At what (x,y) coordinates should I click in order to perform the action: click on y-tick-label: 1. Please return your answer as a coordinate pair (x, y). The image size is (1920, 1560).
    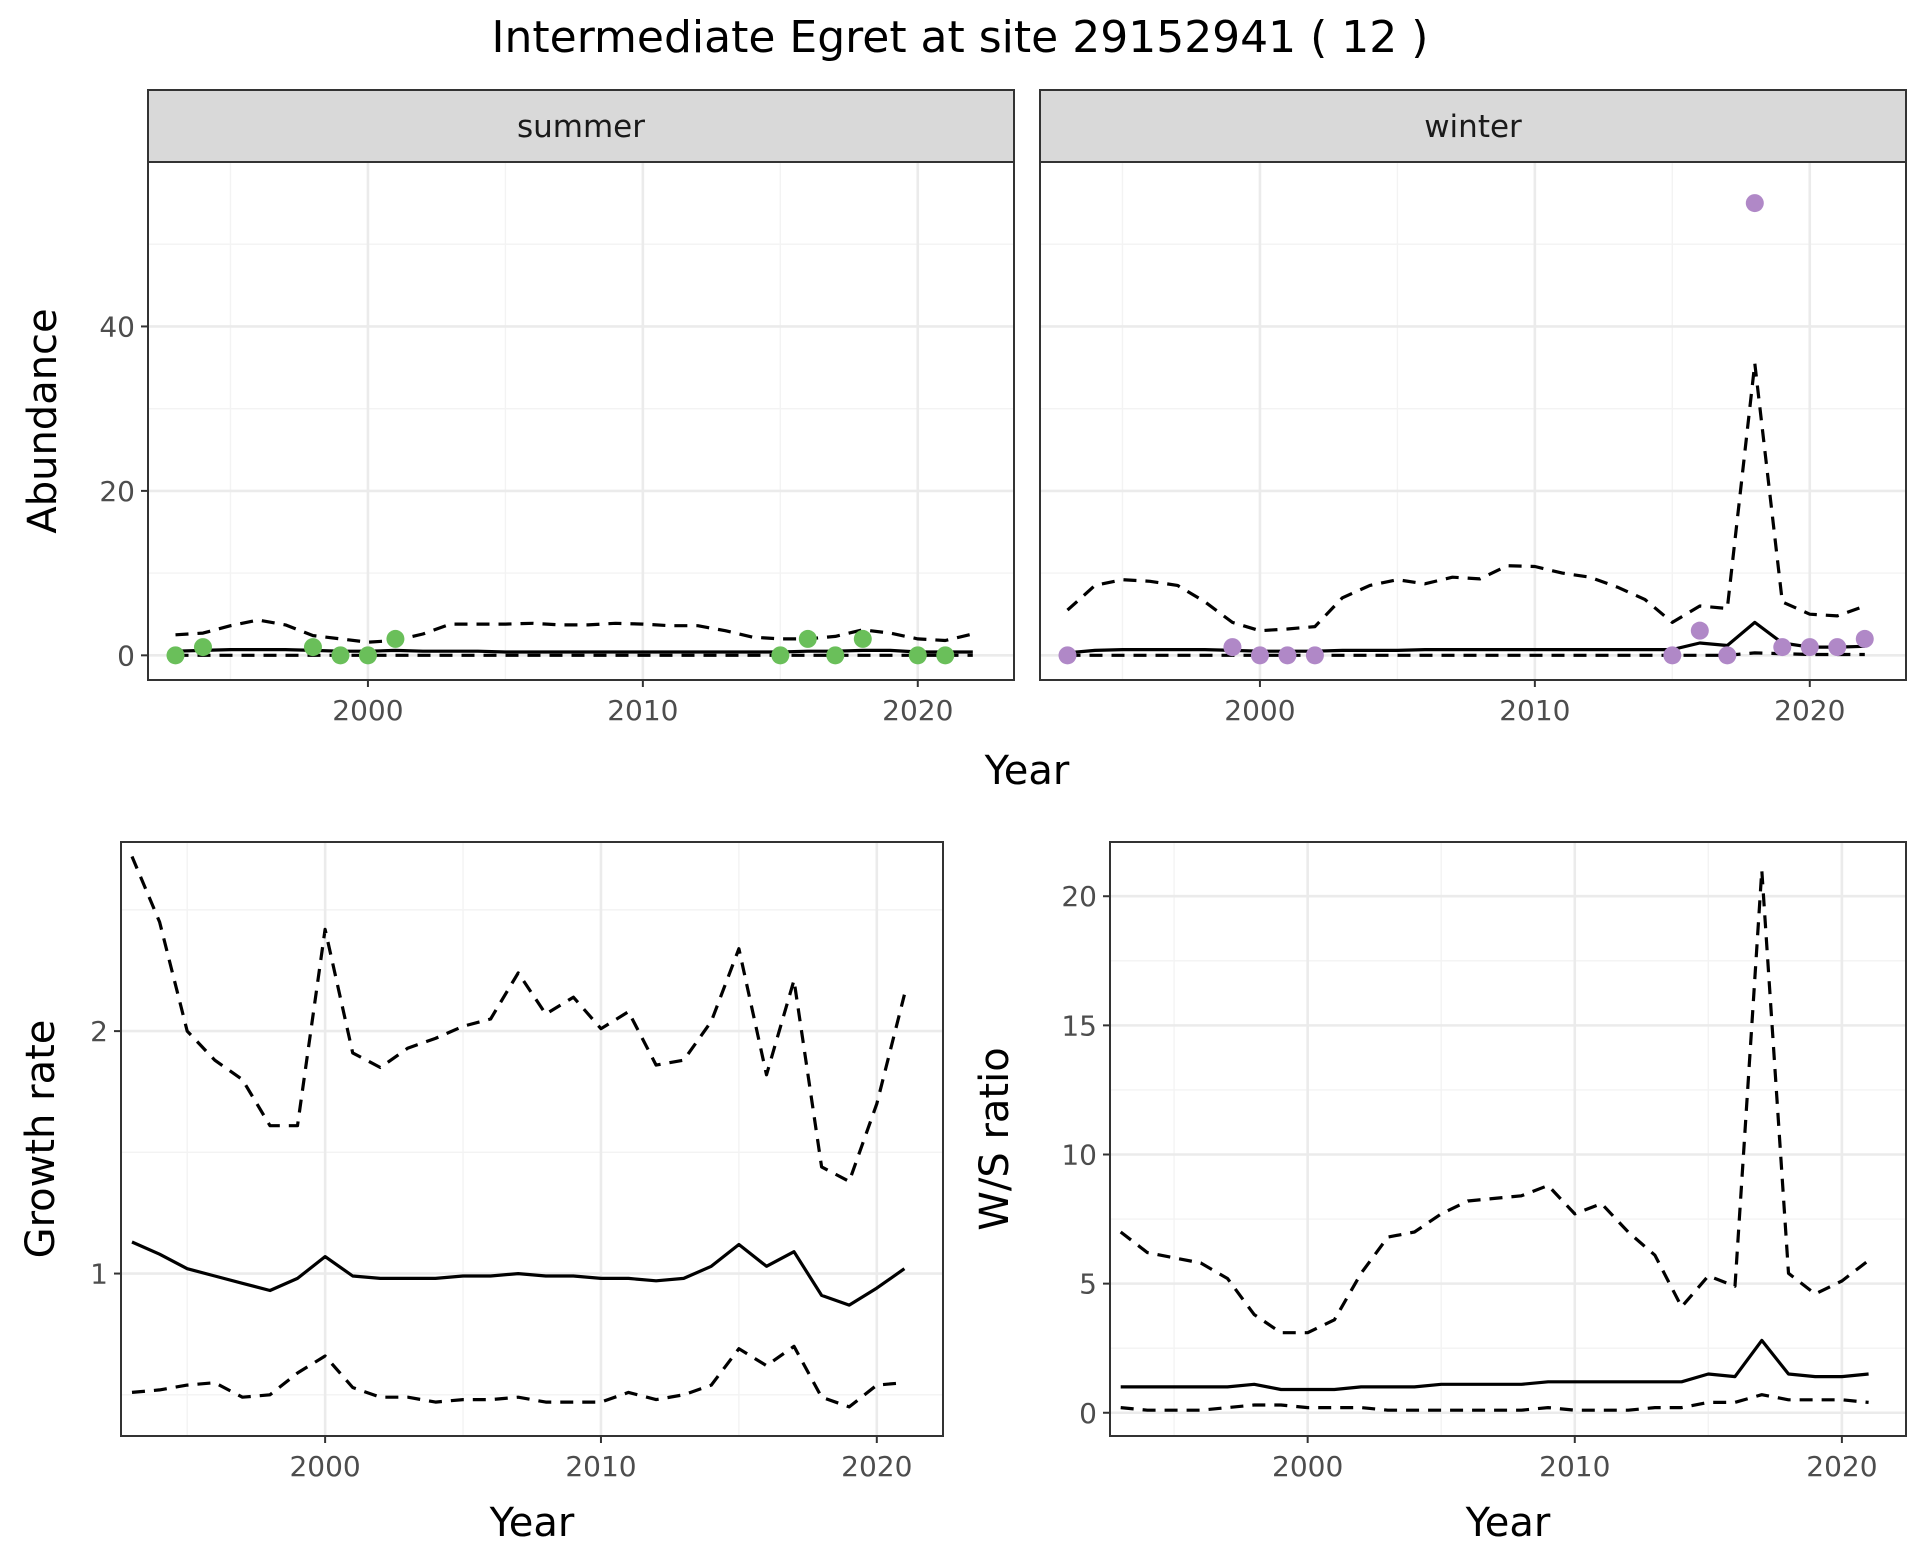
    Looking at the image, I should click on (99, 1274).